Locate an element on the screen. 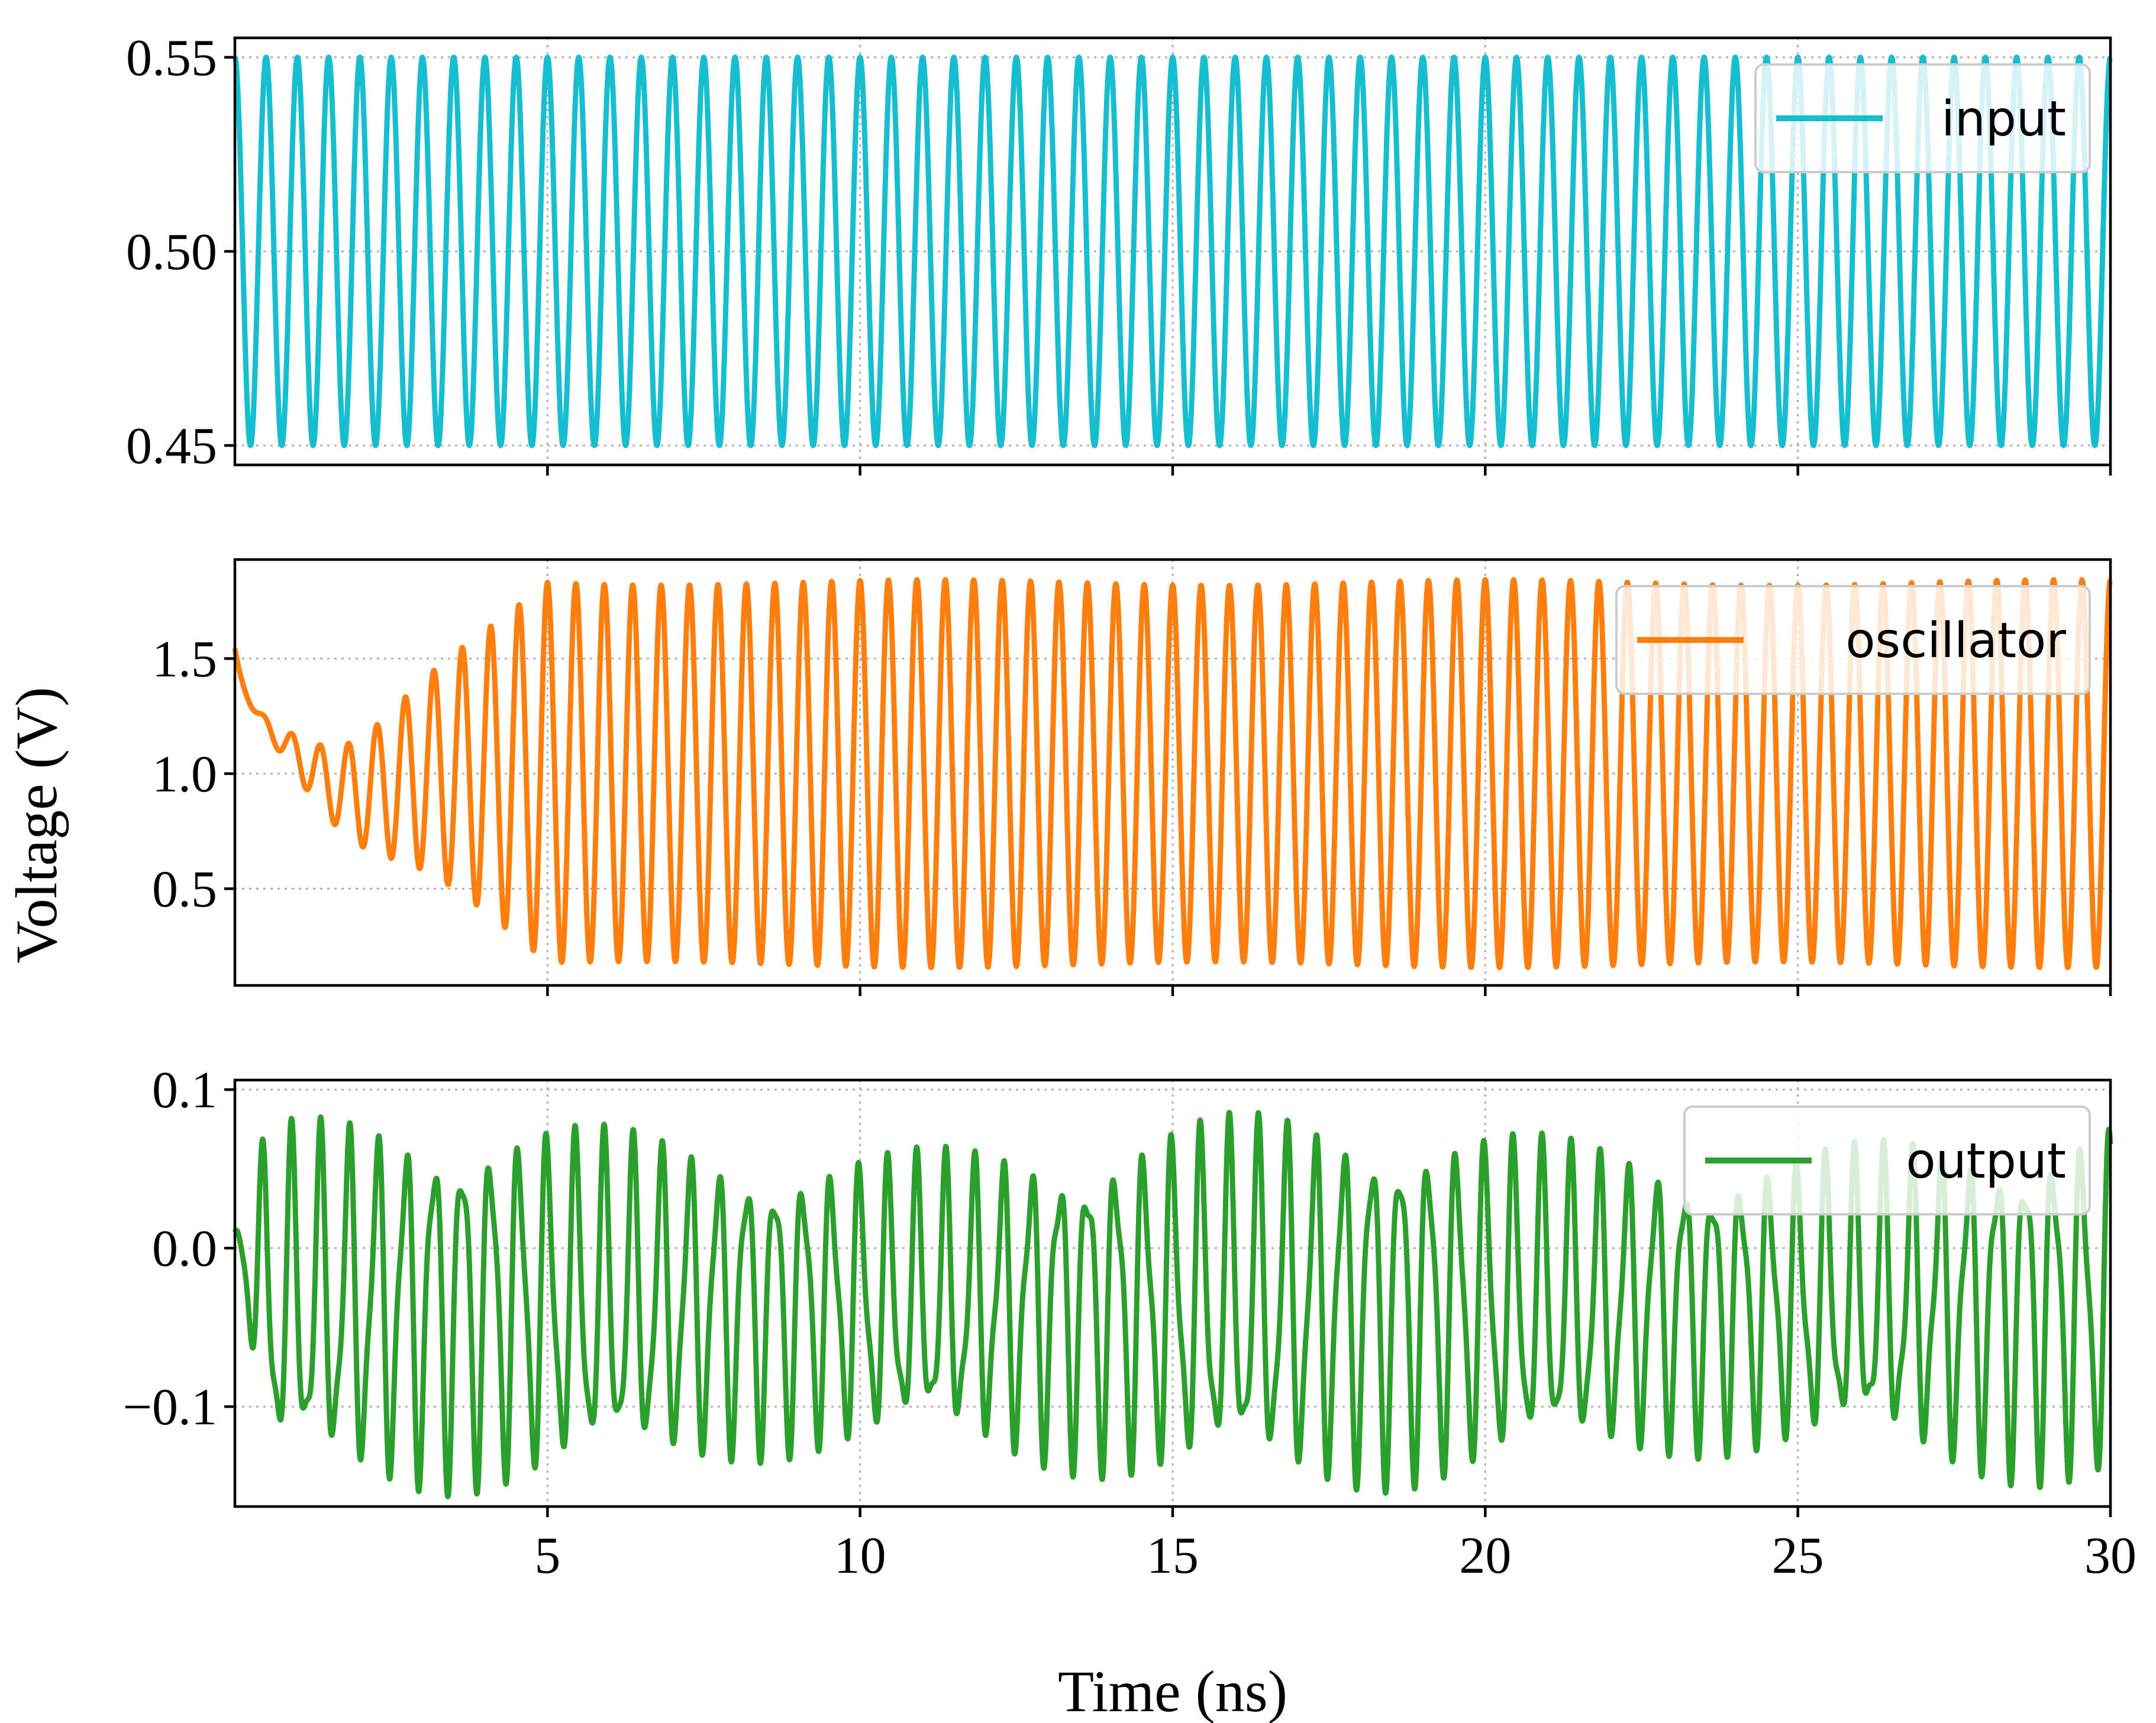 The height and width of the screenshot is (1723, 2156). y-tick-label: 0.55 is located at coordinates (171, 58).